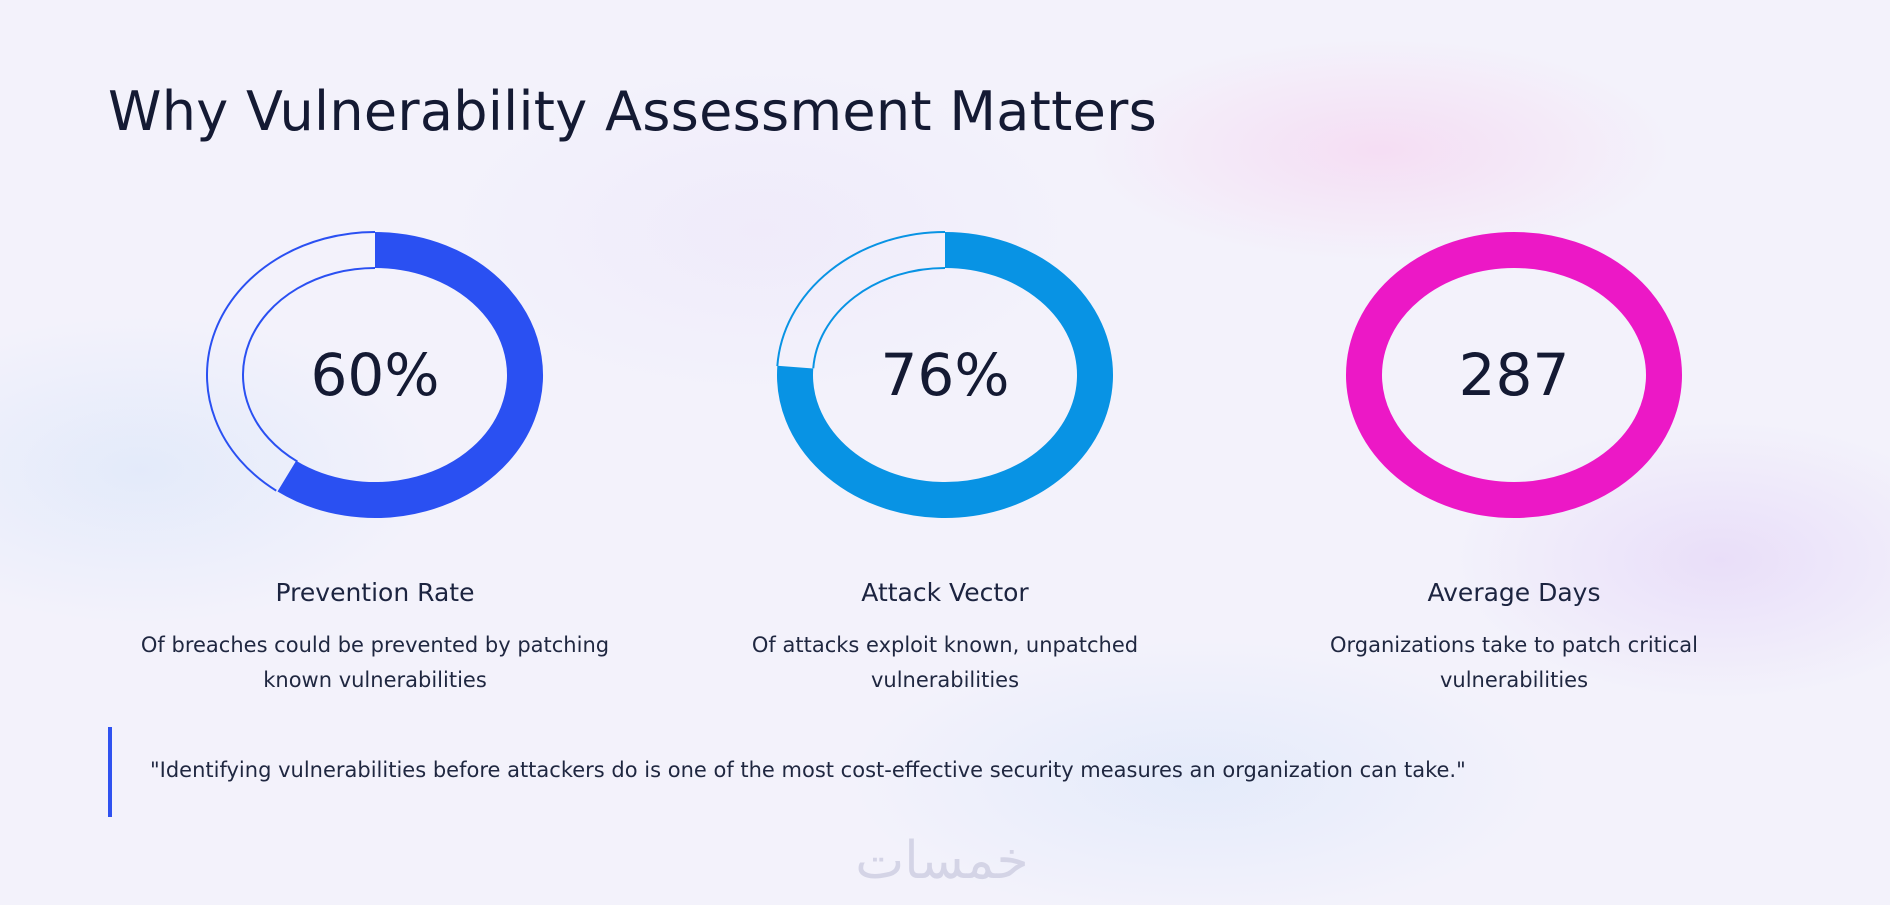 This screenshot has width=1890, height=905. Describe the element at coordinates (375, 592) in the screenshot. I see `stat-label: Prevention Rate` at that location.